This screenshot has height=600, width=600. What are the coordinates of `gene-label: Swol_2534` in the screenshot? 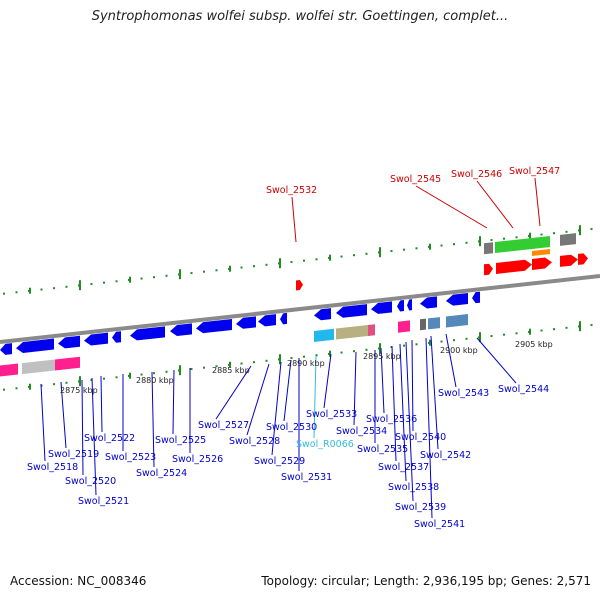 It's located at (361, 431).